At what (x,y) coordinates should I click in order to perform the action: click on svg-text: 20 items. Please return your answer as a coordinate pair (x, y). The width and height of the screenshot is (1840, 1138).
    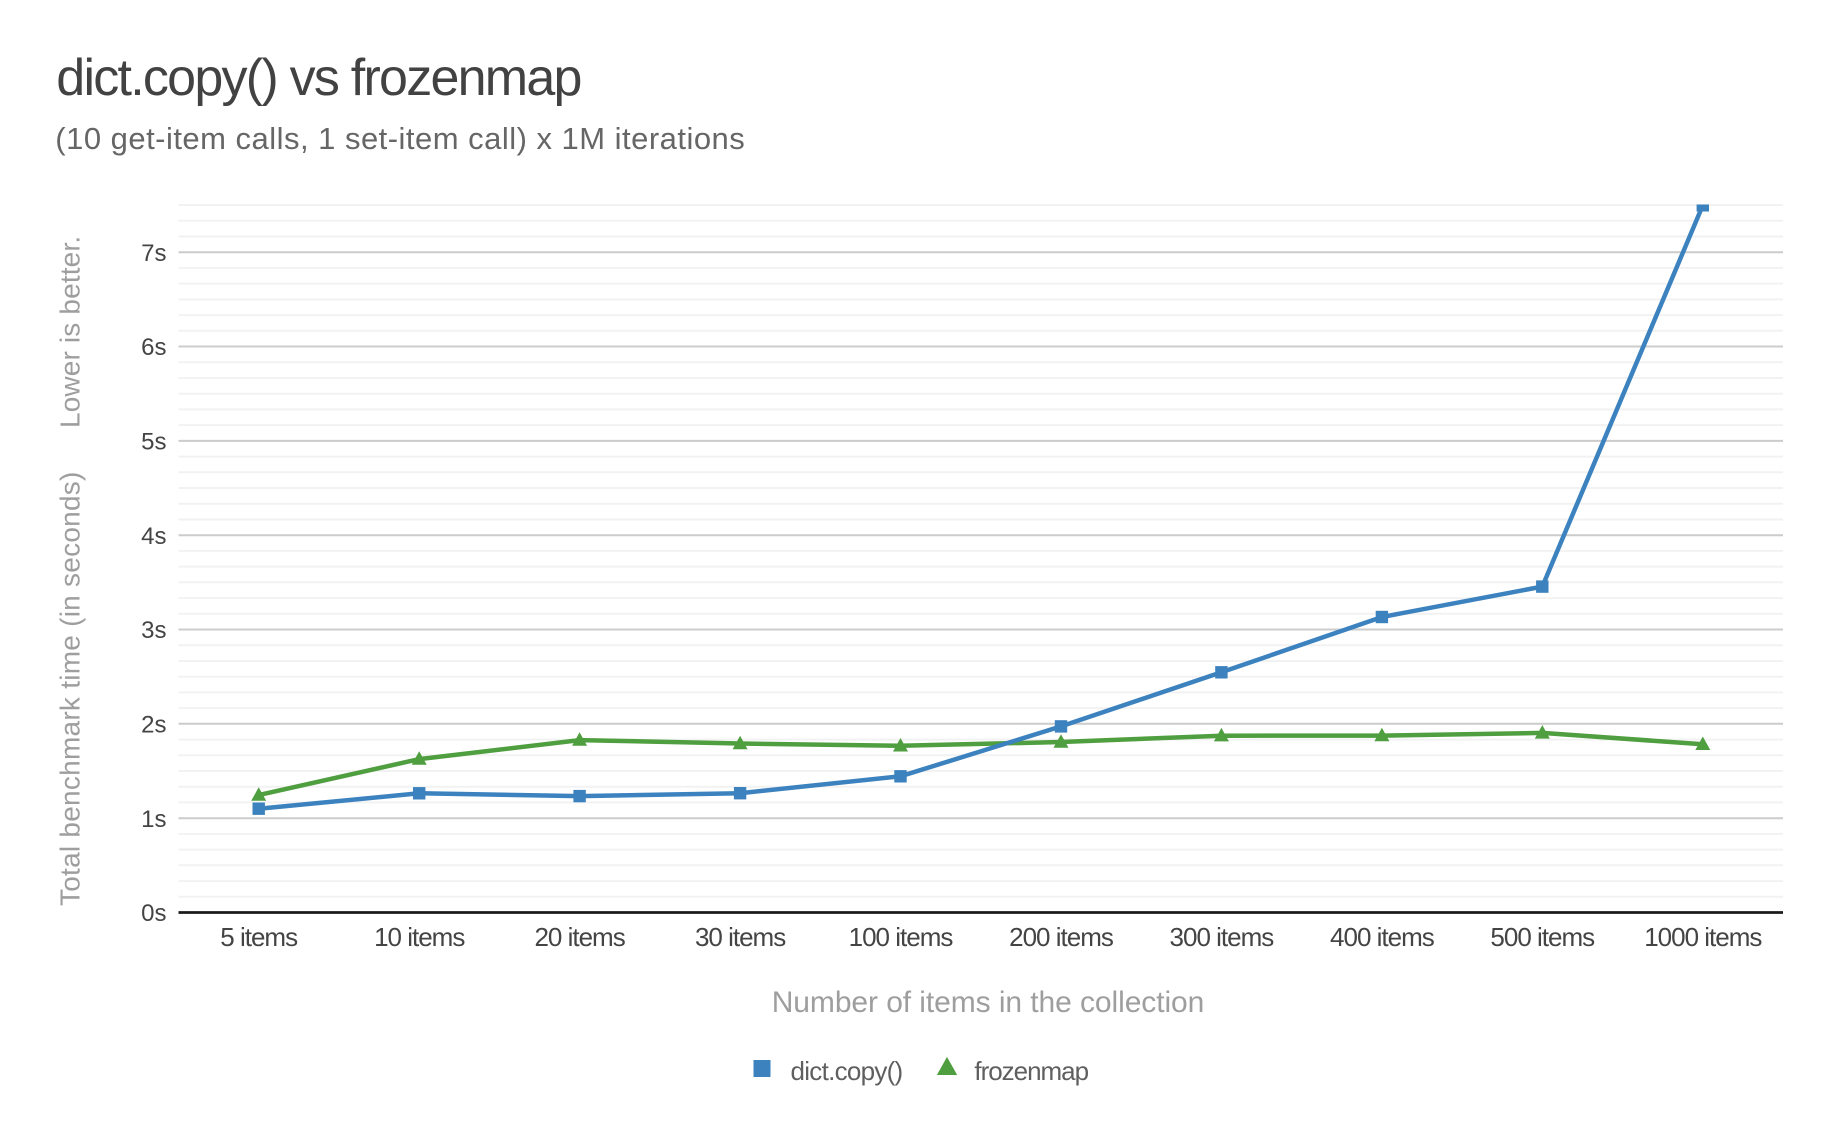
    Looking at the image, I should click on (579, 937).